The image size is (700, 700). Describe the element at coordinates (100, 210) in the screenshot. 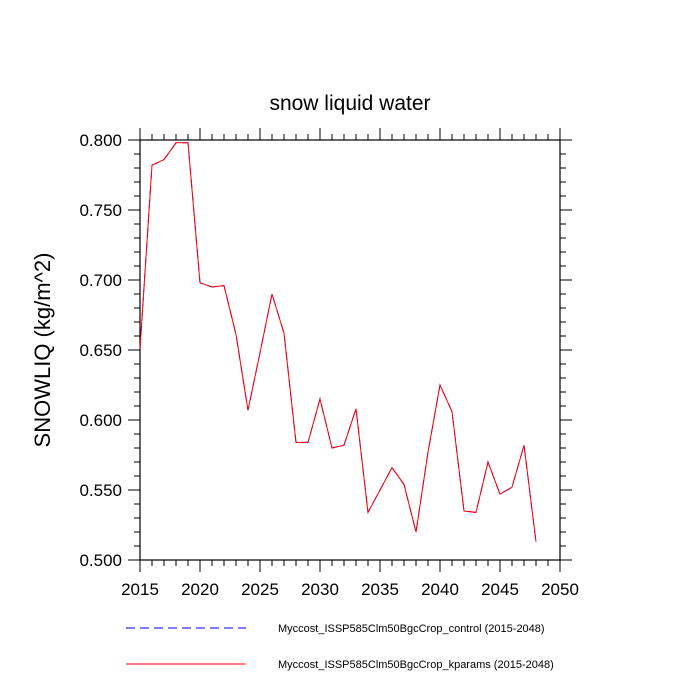

I see `y-tick-label: 0.750` at that location.